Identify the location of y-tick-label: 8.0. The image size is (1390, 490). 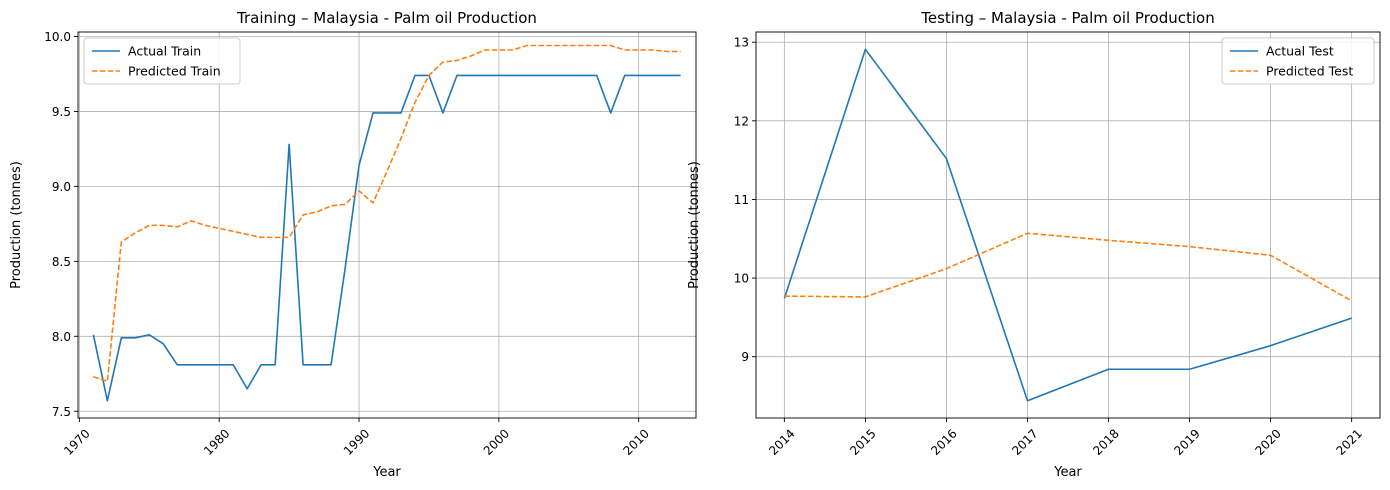
(61, 337).